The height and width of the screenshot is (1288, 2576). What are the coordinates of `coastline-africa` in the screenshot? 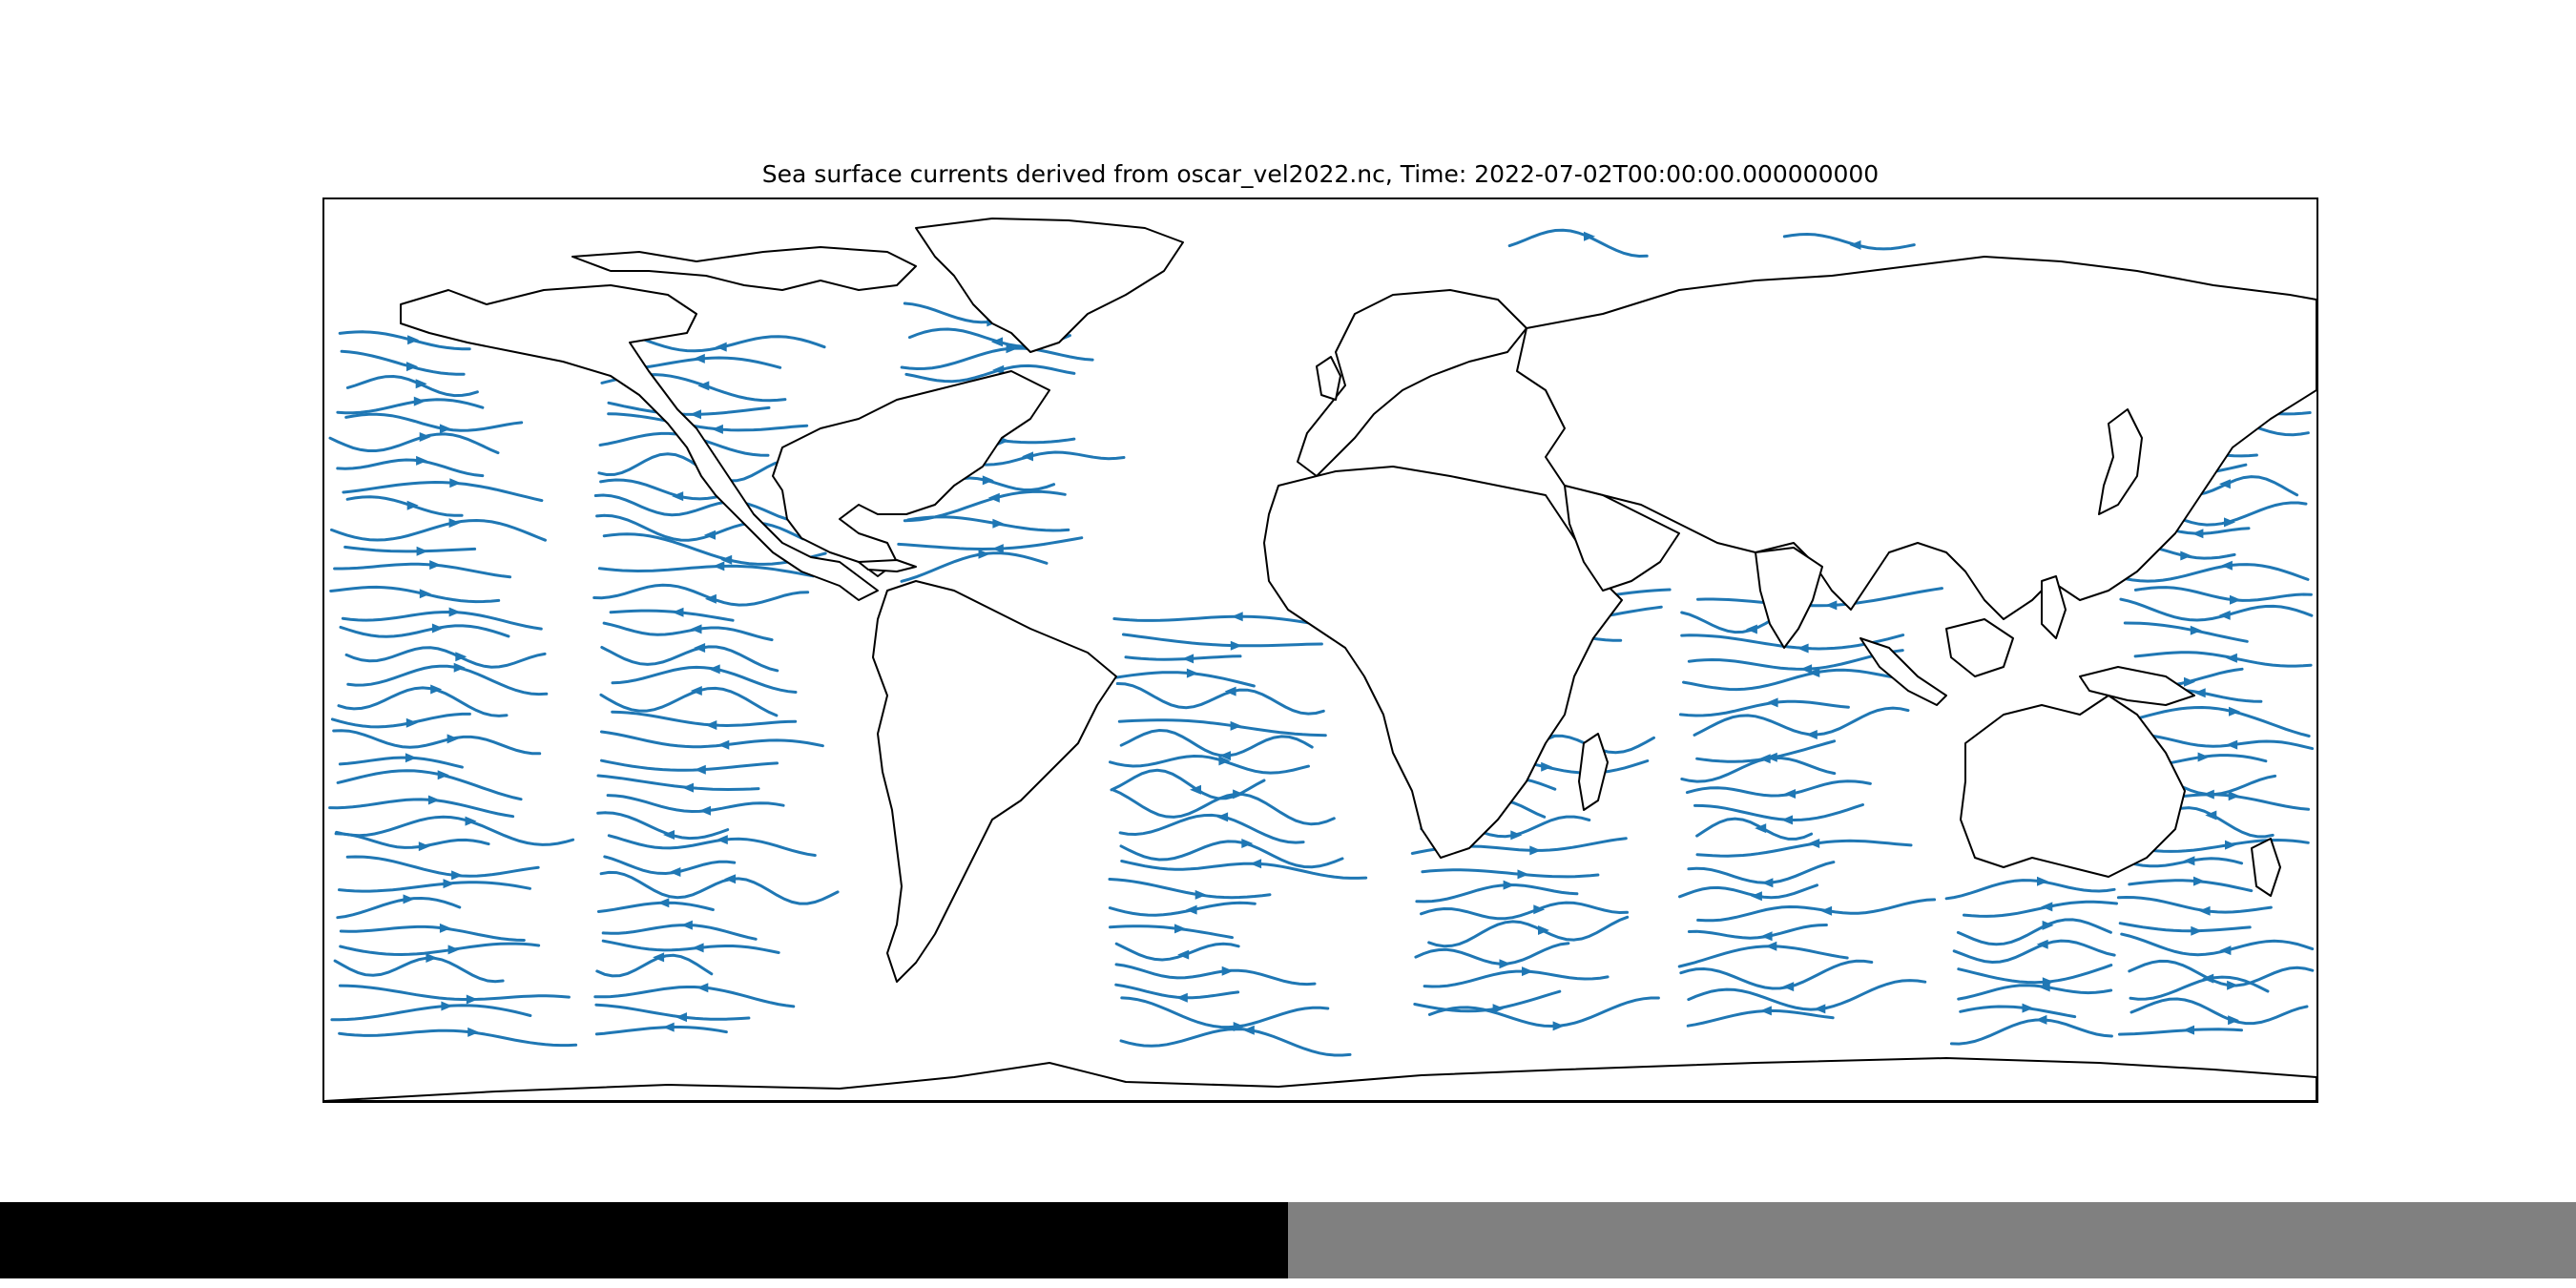 It's located at (1443, 662).